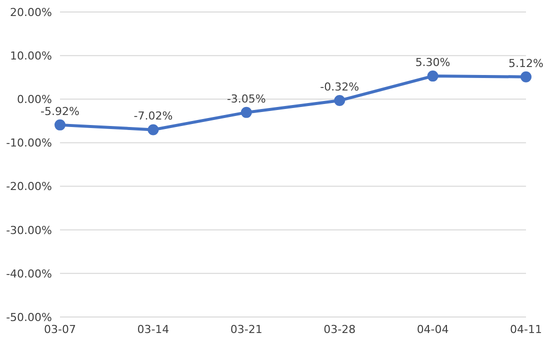 The height and width of the screenshot is (347, 554). What do you see at coordinates (246, 99) in the screenshot?
I see `data-label: -3.05%` at bounding box center [246, 99].